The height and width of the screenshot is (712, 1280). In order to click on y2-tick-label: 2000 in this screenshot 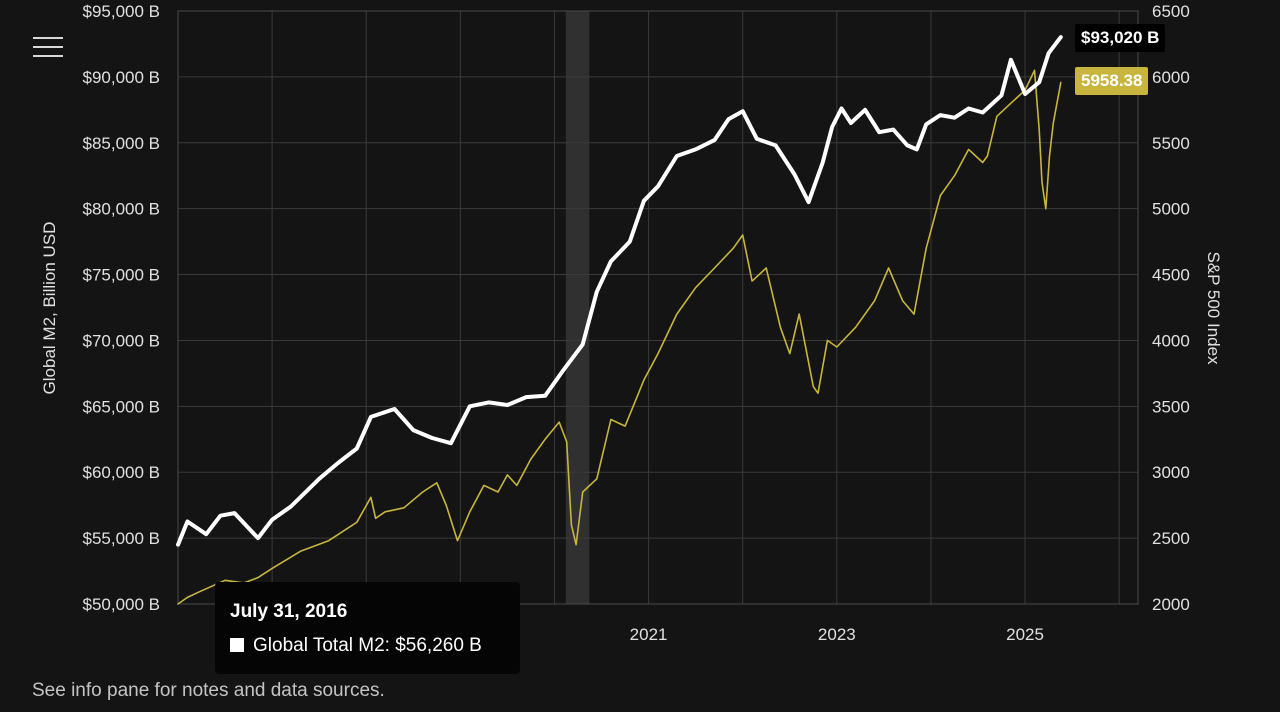, I will do `click(1171, 604)`.